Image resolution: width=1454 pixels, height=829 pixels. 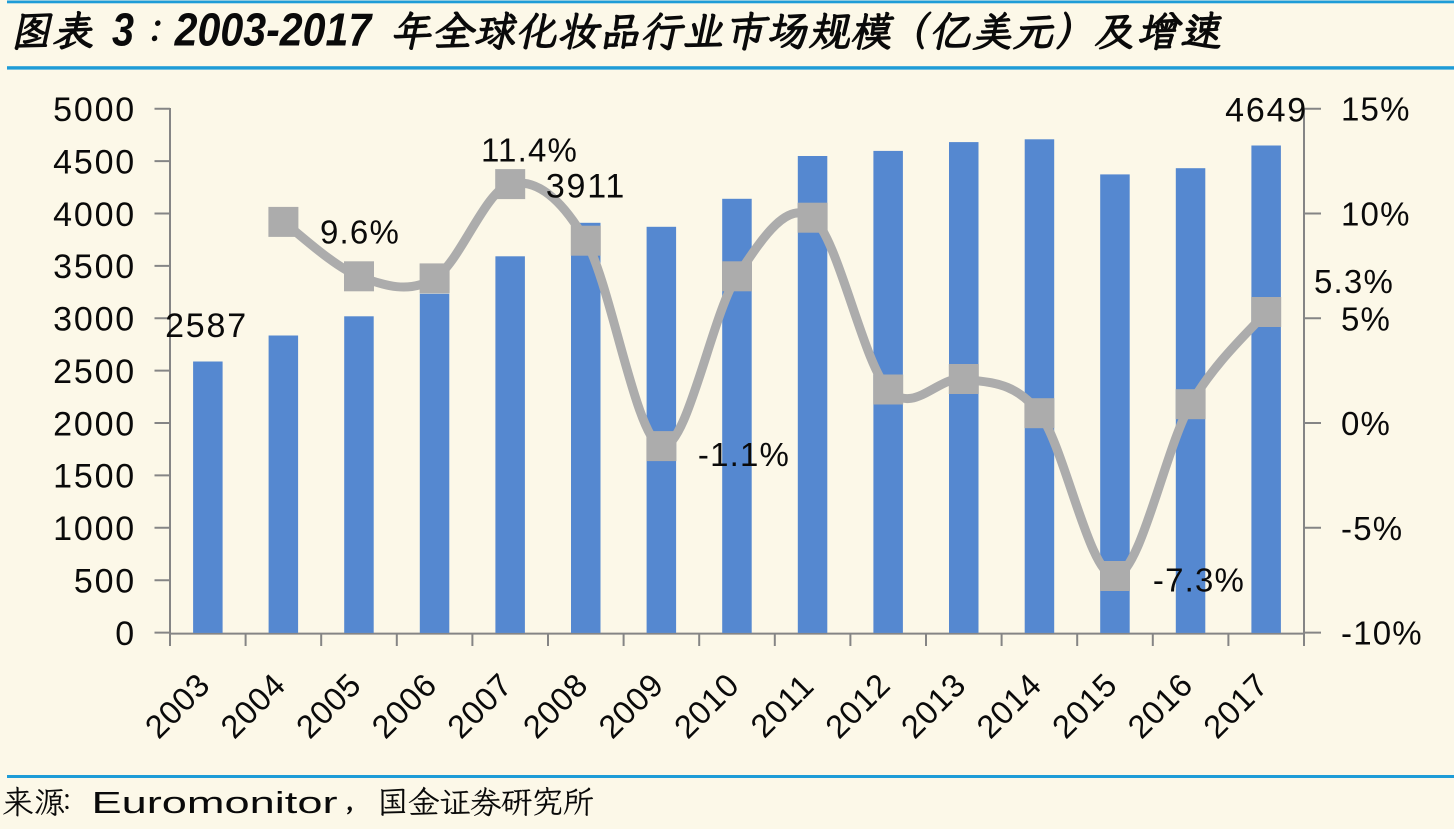 What do you see at coordinates (586, 187) in the screenshot?
I see `svg-text: 3911` at bounding box center [586, 187].